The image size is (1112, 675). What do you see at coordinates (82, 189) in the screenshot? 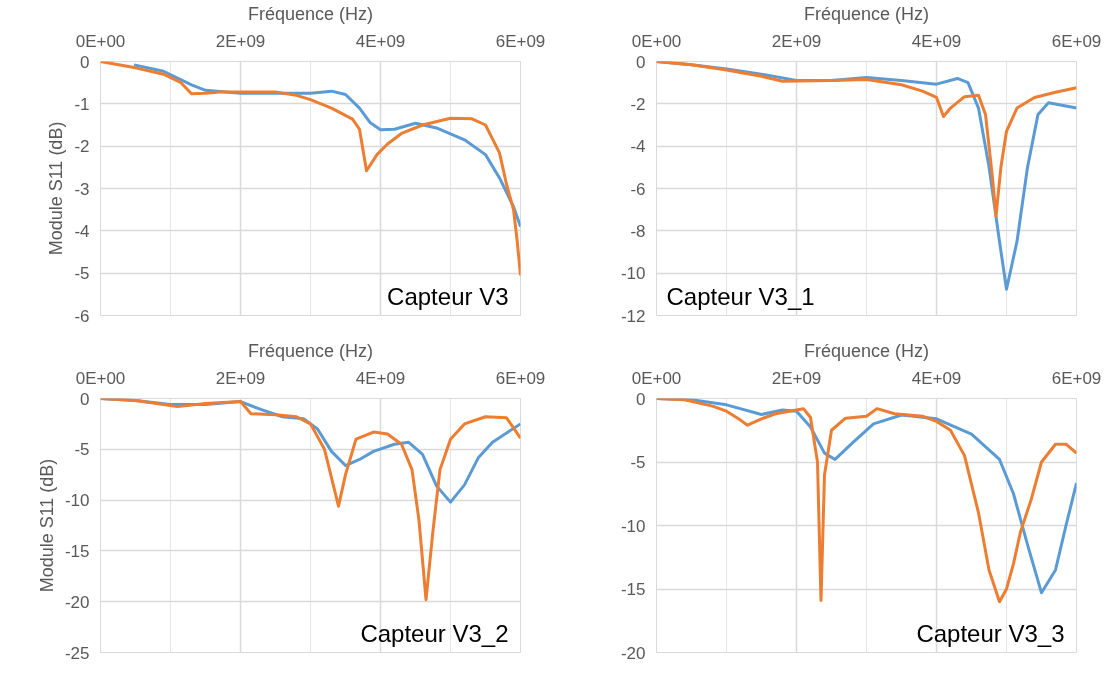
I see `y-tick-label: -3` at bounding box center [82, 189].